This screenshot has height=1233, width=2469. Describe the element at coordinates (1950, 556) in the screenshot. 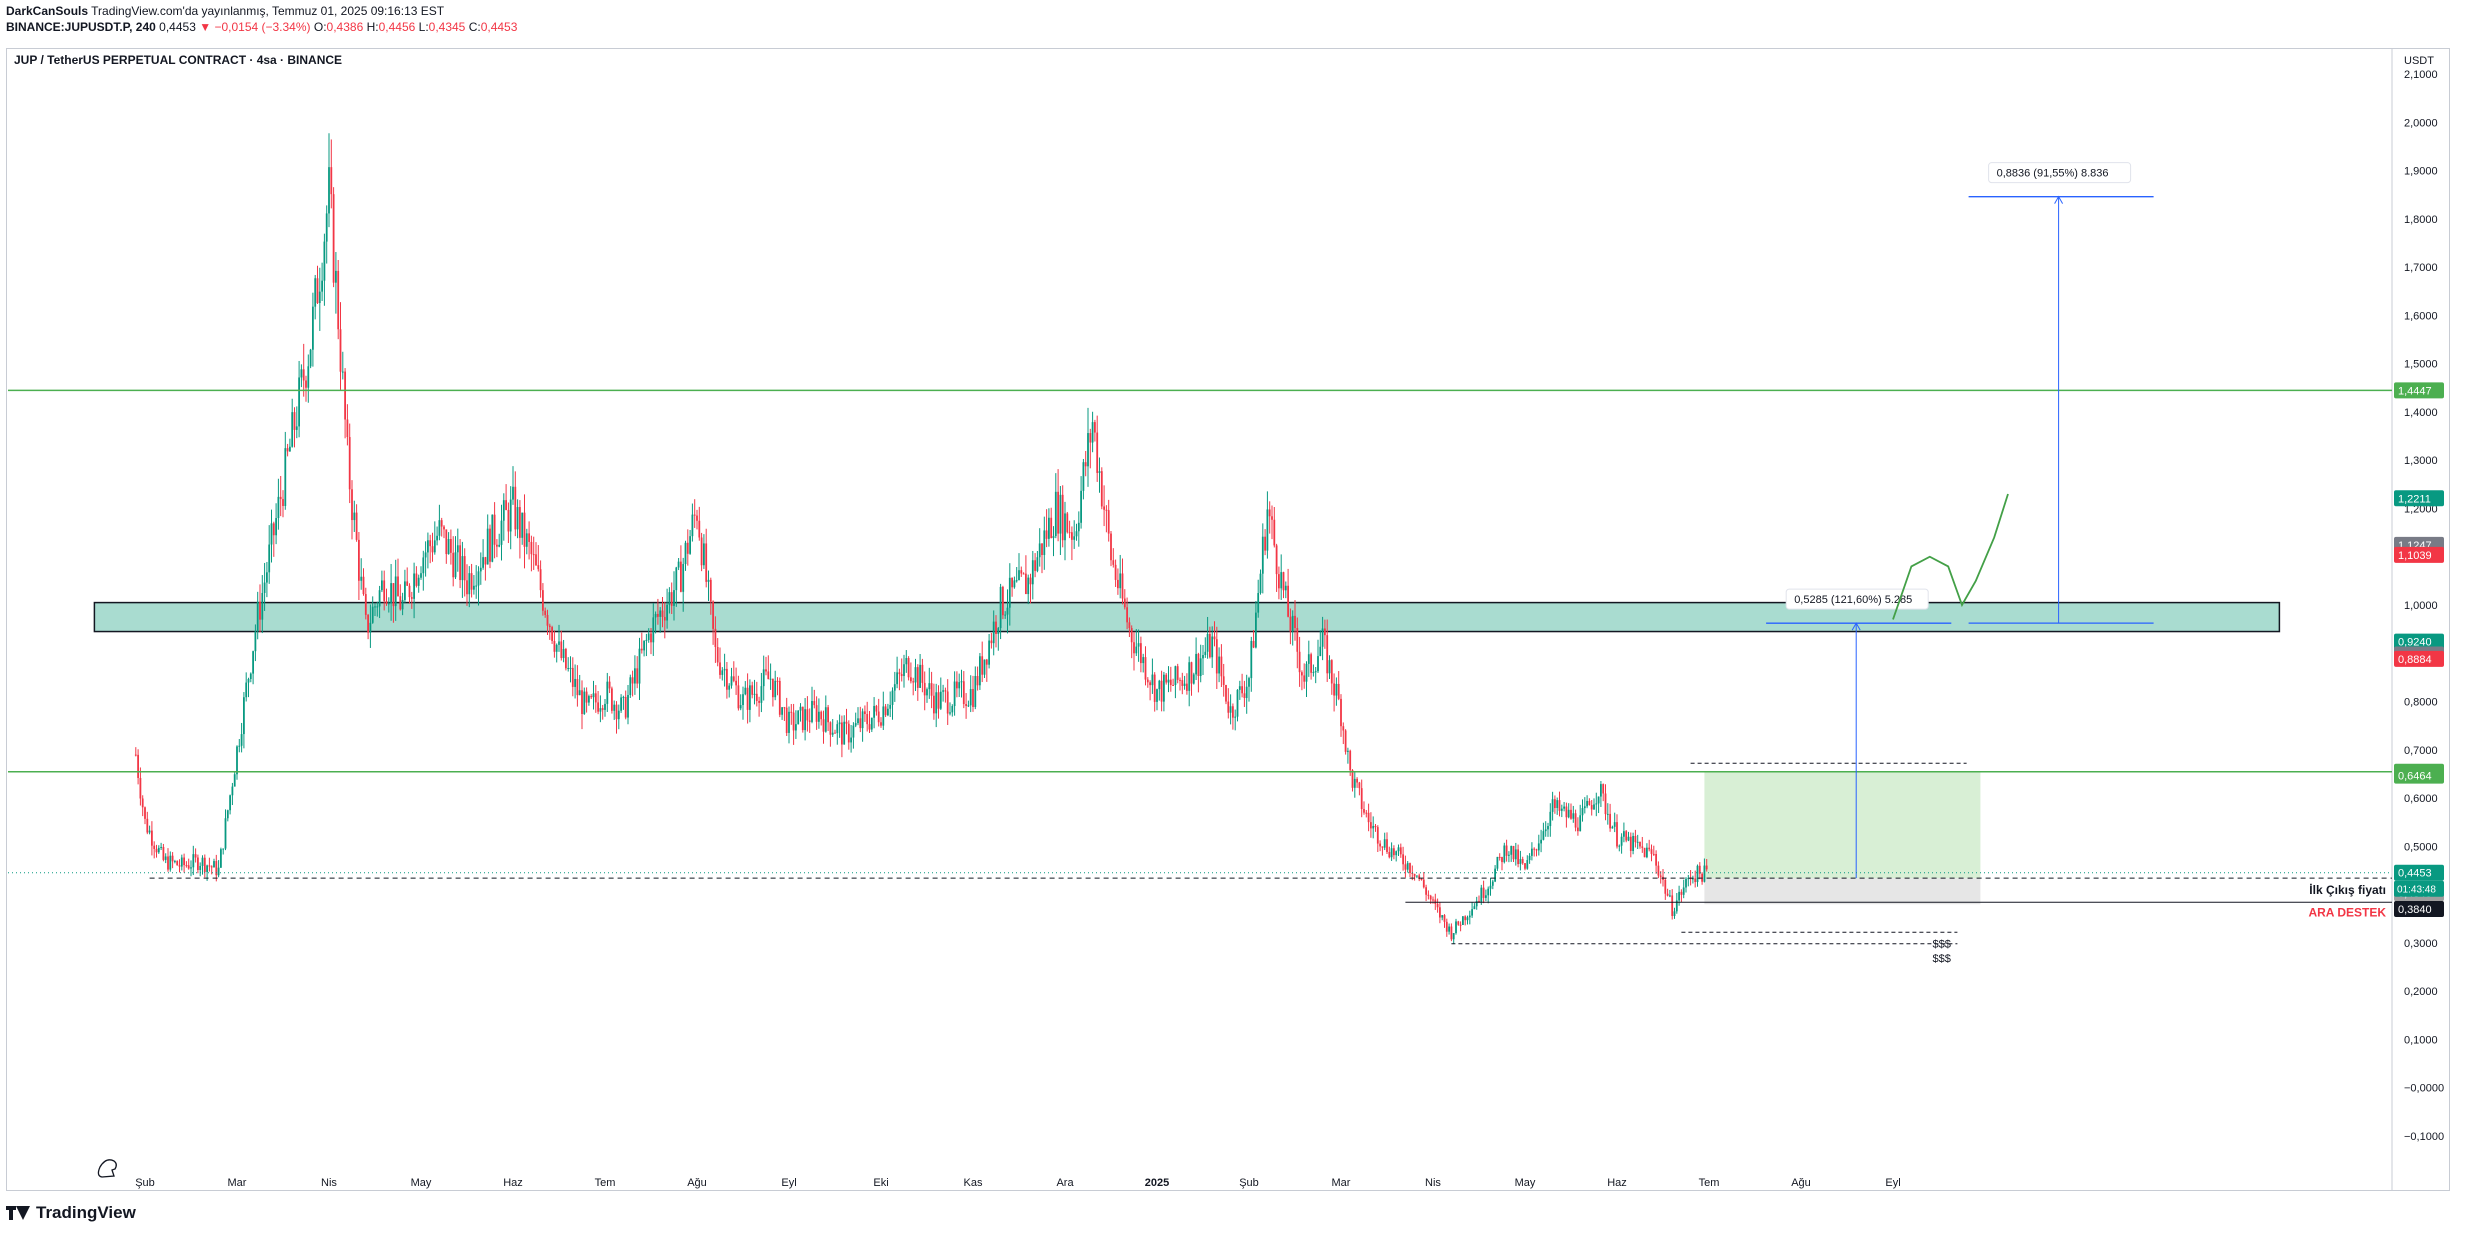

I see `projection-path` at that location.